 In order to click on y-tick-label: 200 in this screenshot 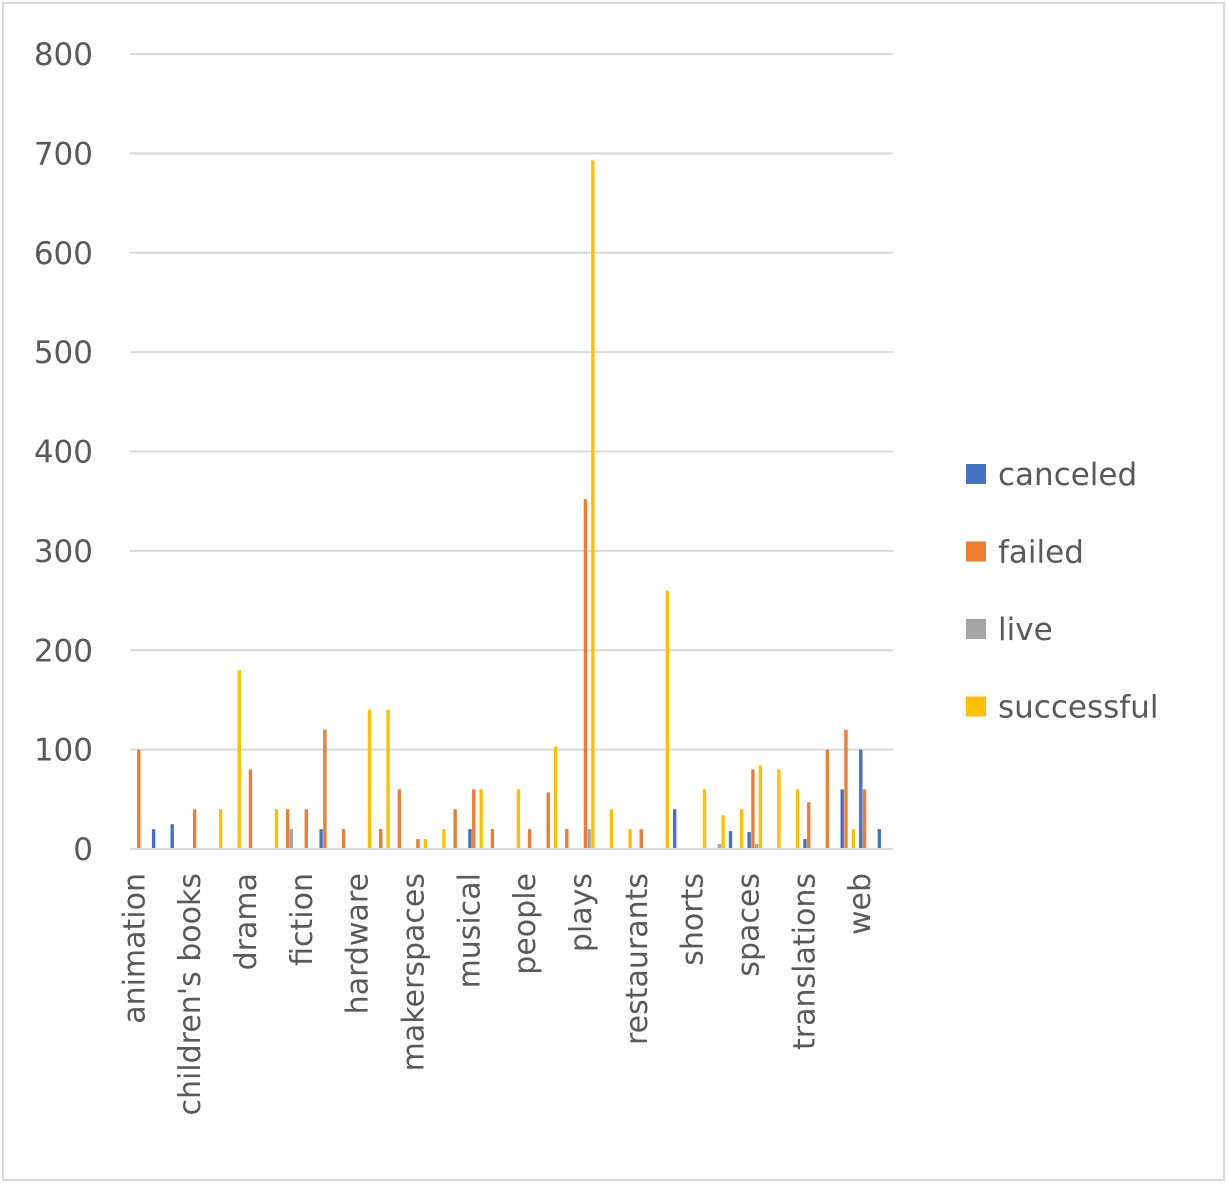, I will do `click(63, 651)`.